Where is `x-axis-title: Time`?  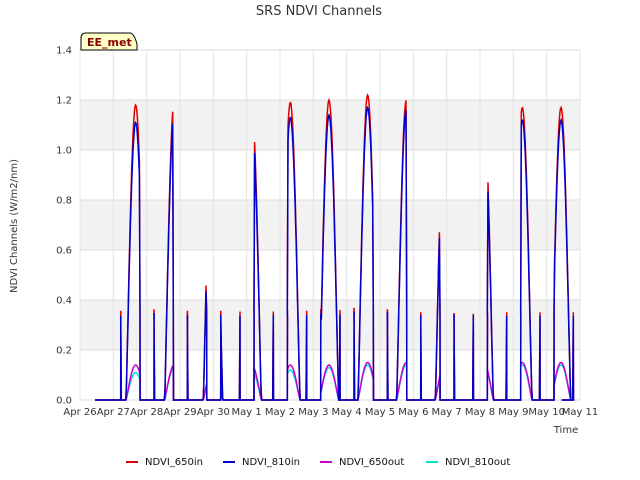
x-axis-title: Time is located at coordinates (565, 430).